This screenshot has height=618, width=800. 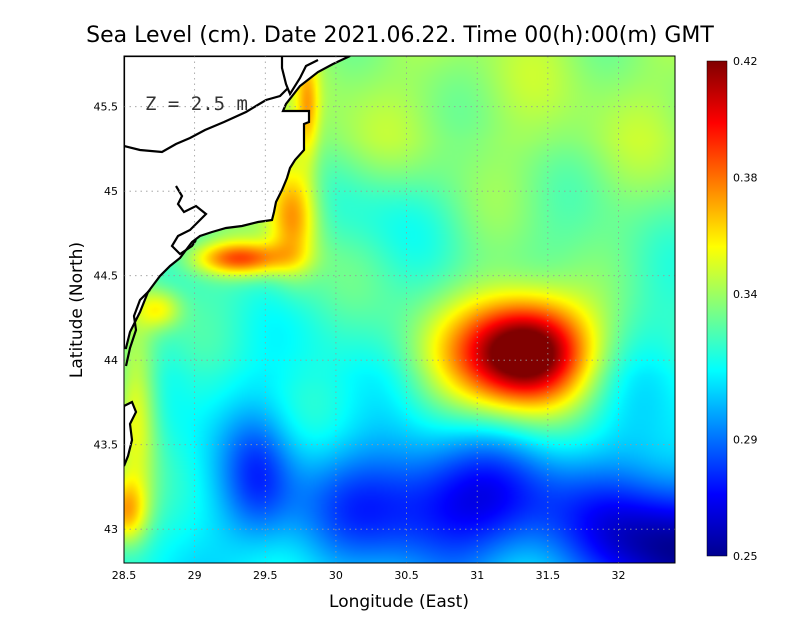 What do you see at coordinates (265, 575) in the screenshot?
I see `x-tick-label: 29.5` at bounding box center [265, 575].